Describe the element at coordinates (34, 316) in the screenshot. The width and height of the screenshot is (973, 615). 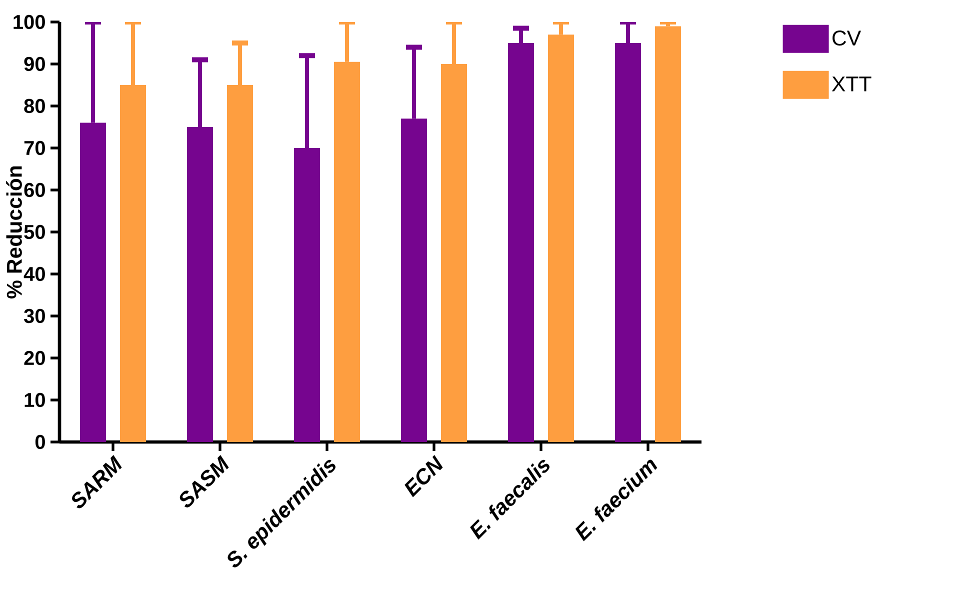
I see `y-tick-label: 30` at that location.